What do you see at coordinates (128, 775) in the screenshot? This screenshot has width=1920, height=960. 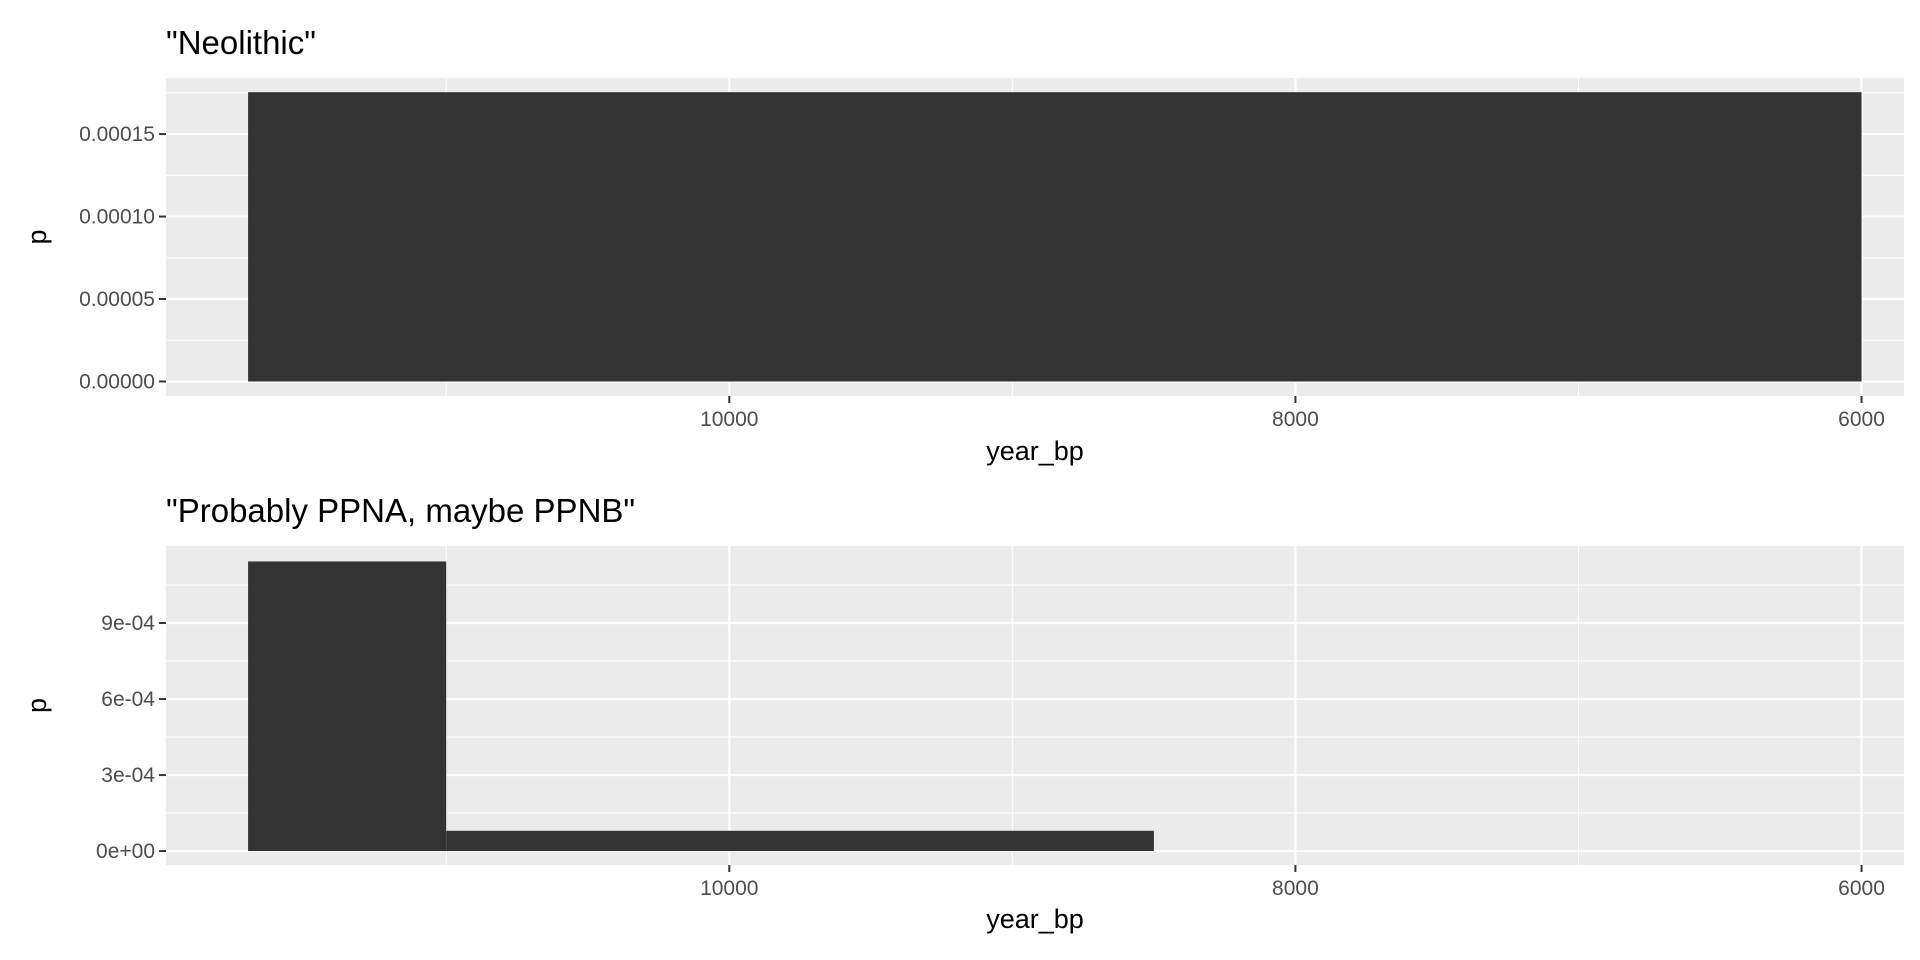 I see `y-tick-label: 3e-04` at bounding box center [128, 775].